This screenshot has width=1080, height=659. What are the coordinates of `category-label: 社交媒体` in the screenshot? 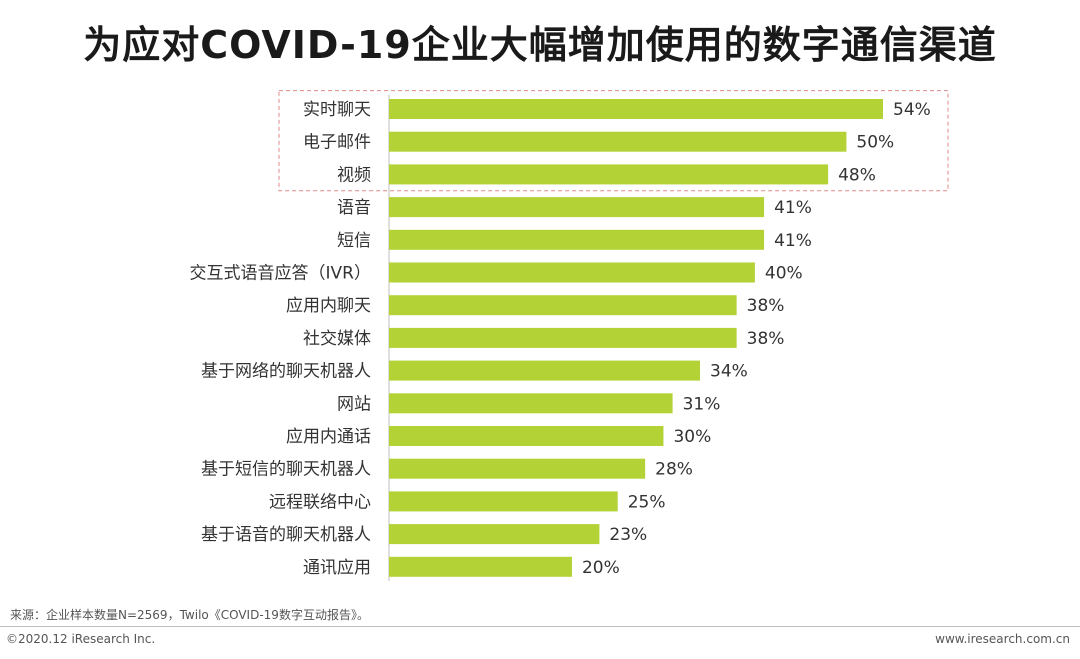 It's located at (337, 339).